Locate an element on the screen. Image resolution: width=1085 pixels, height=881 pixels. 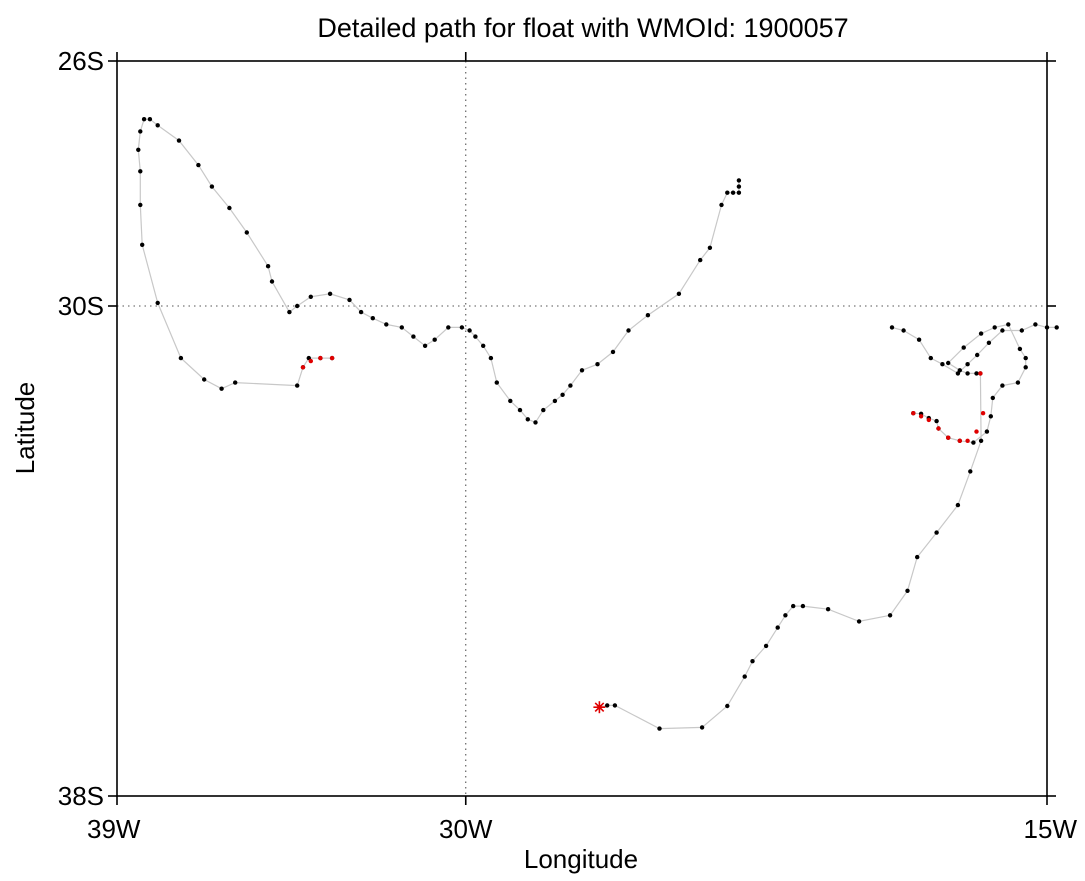
start-marker is located at coordinates (599, 707).